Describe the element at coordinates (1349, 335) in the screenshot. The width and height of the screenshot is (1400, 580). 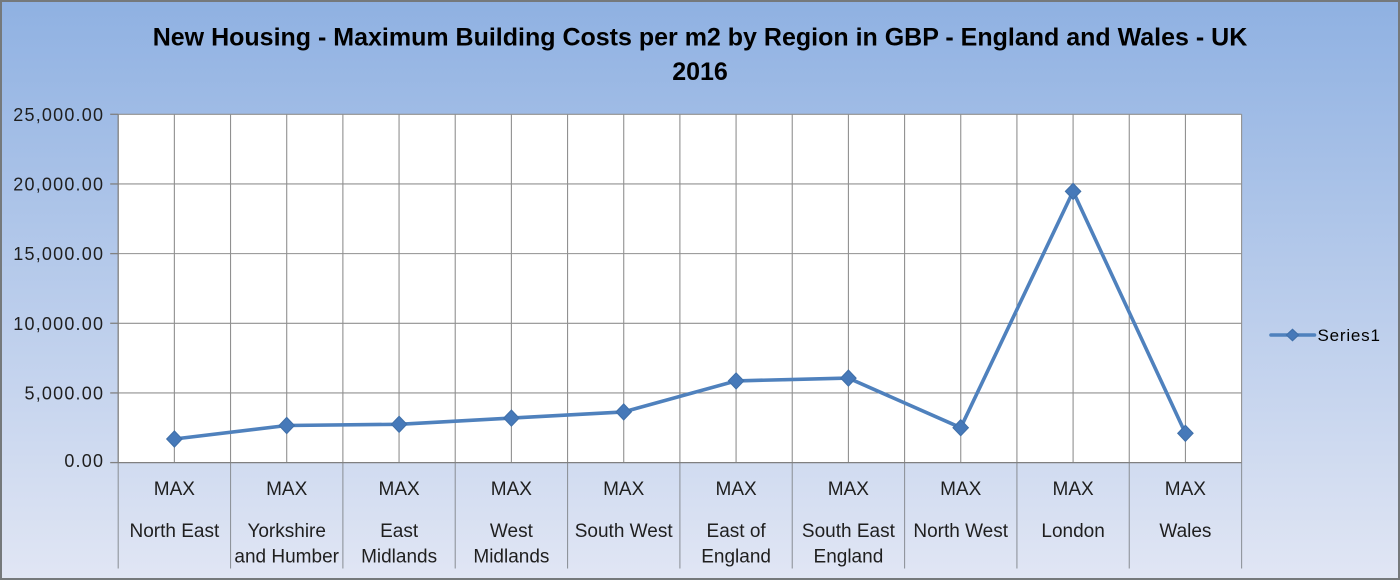
I see `svg-text: Series1` at that location.